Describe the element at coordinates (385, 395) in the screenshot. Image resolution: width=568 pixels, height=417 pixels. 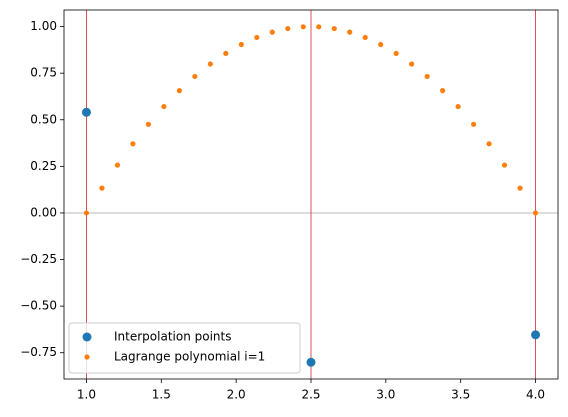
I see `x-tick-label: 3.0` at that location.